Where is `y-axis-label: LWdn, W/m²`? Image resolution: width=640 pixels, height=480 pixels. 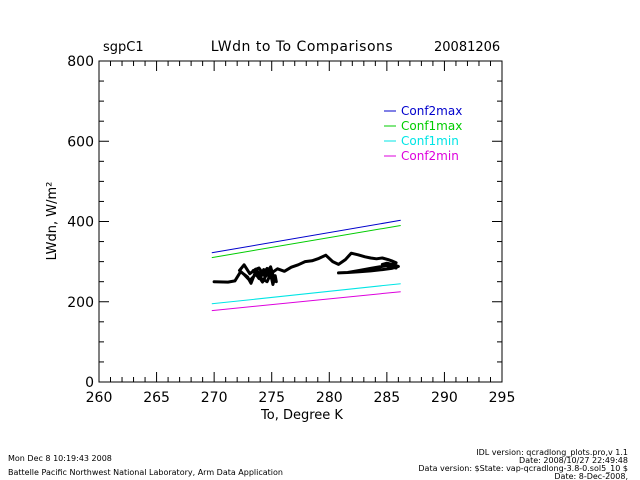
y-axis-label: LWdn, W/m² is located at coordinates (52, 221).